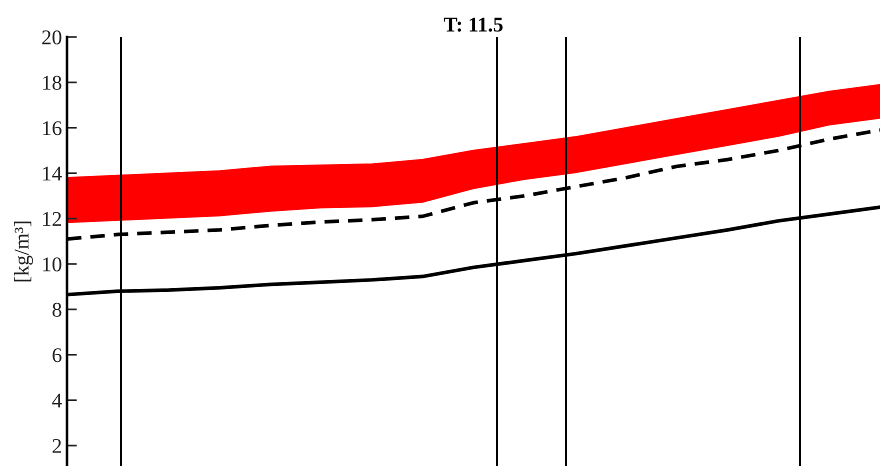 The width and height of the screenshot is (880, 466). I want to click on y-tick-label: 6, so click(57, 355).